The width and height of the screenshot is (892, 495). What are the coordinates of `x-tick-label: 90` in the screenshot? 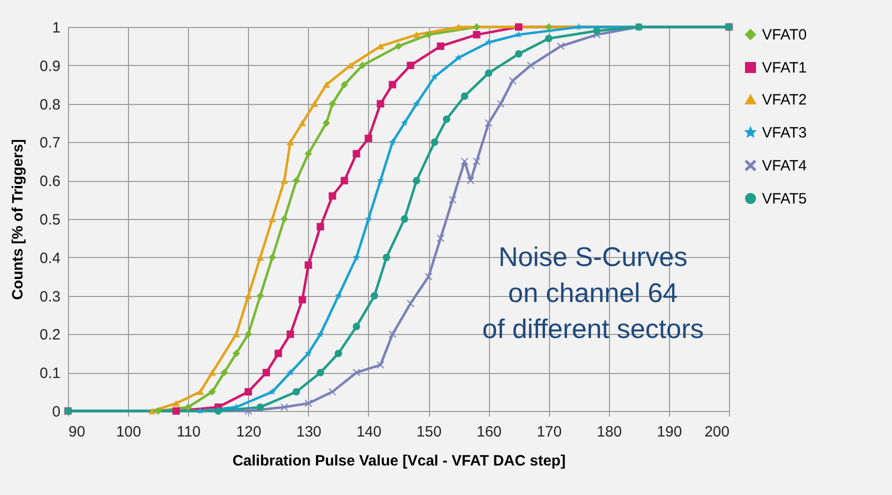 It's located at (77, 432).